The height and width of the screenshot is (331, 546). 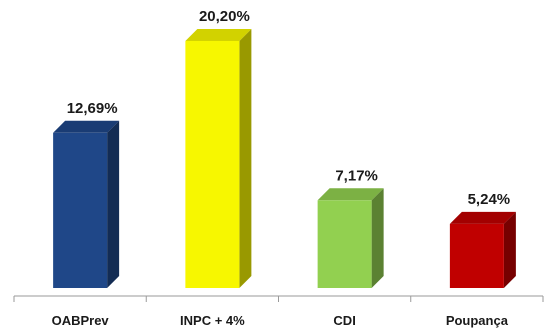 What do you see at coordinates (81, 320) in the screenshot?
I see `x-tick-label: OABPrev` at bounding box center [81, 320].